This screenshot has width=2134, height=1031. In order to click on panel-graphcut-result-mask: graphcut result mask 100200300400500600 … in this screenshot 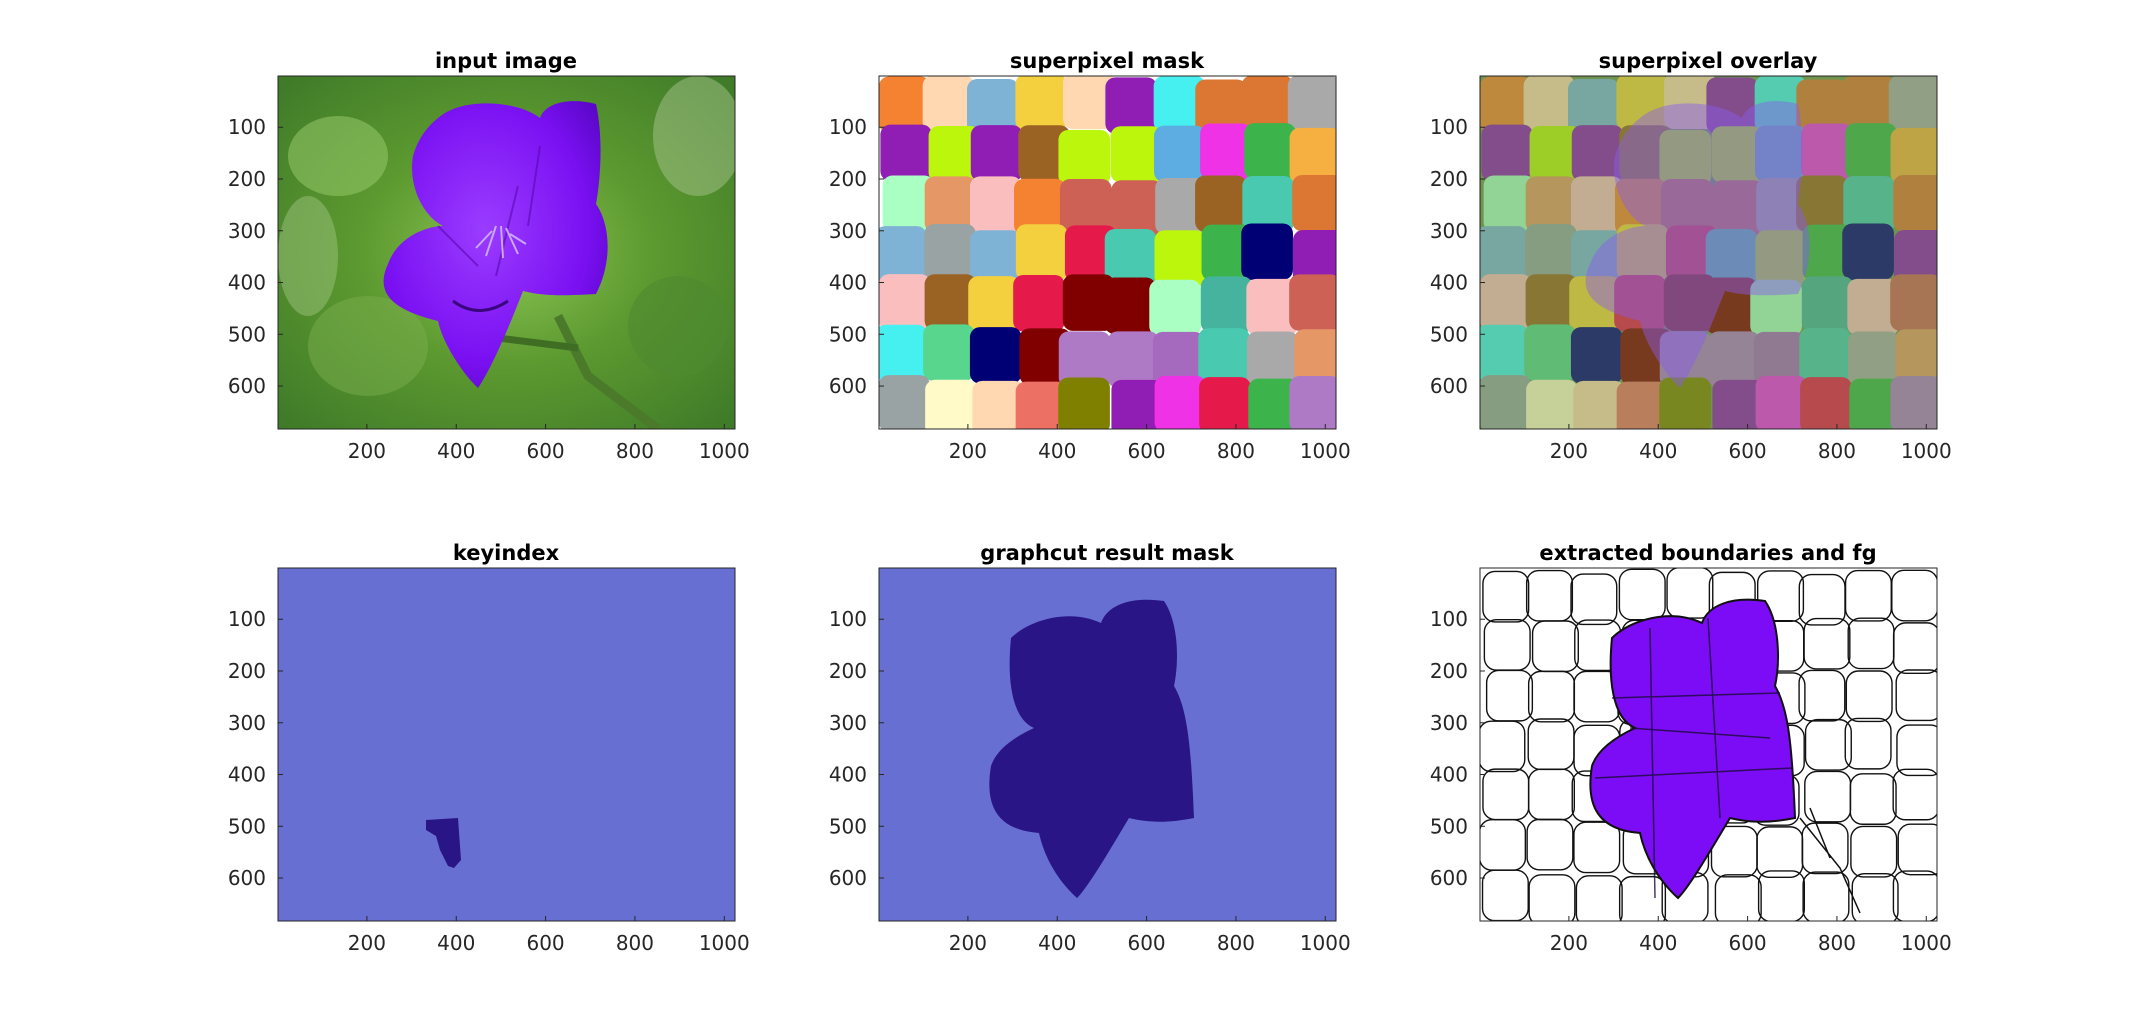, I will do `click(1090, 748)`.